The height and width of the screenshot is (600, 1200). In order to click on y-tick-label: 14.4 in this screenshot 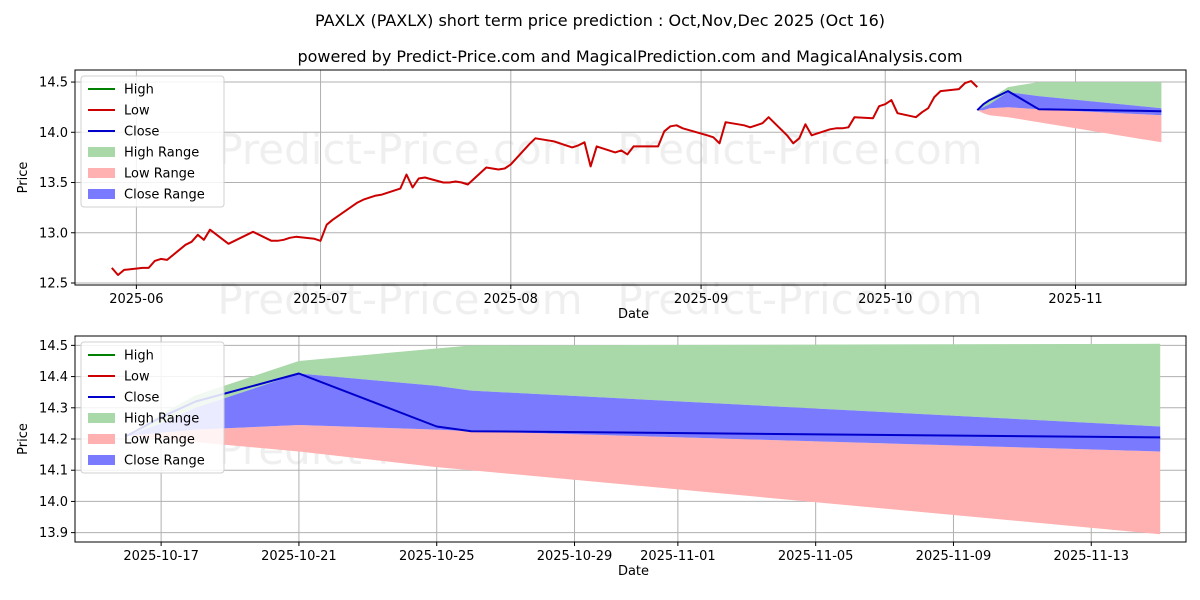, I will do `click(53, 377)`.